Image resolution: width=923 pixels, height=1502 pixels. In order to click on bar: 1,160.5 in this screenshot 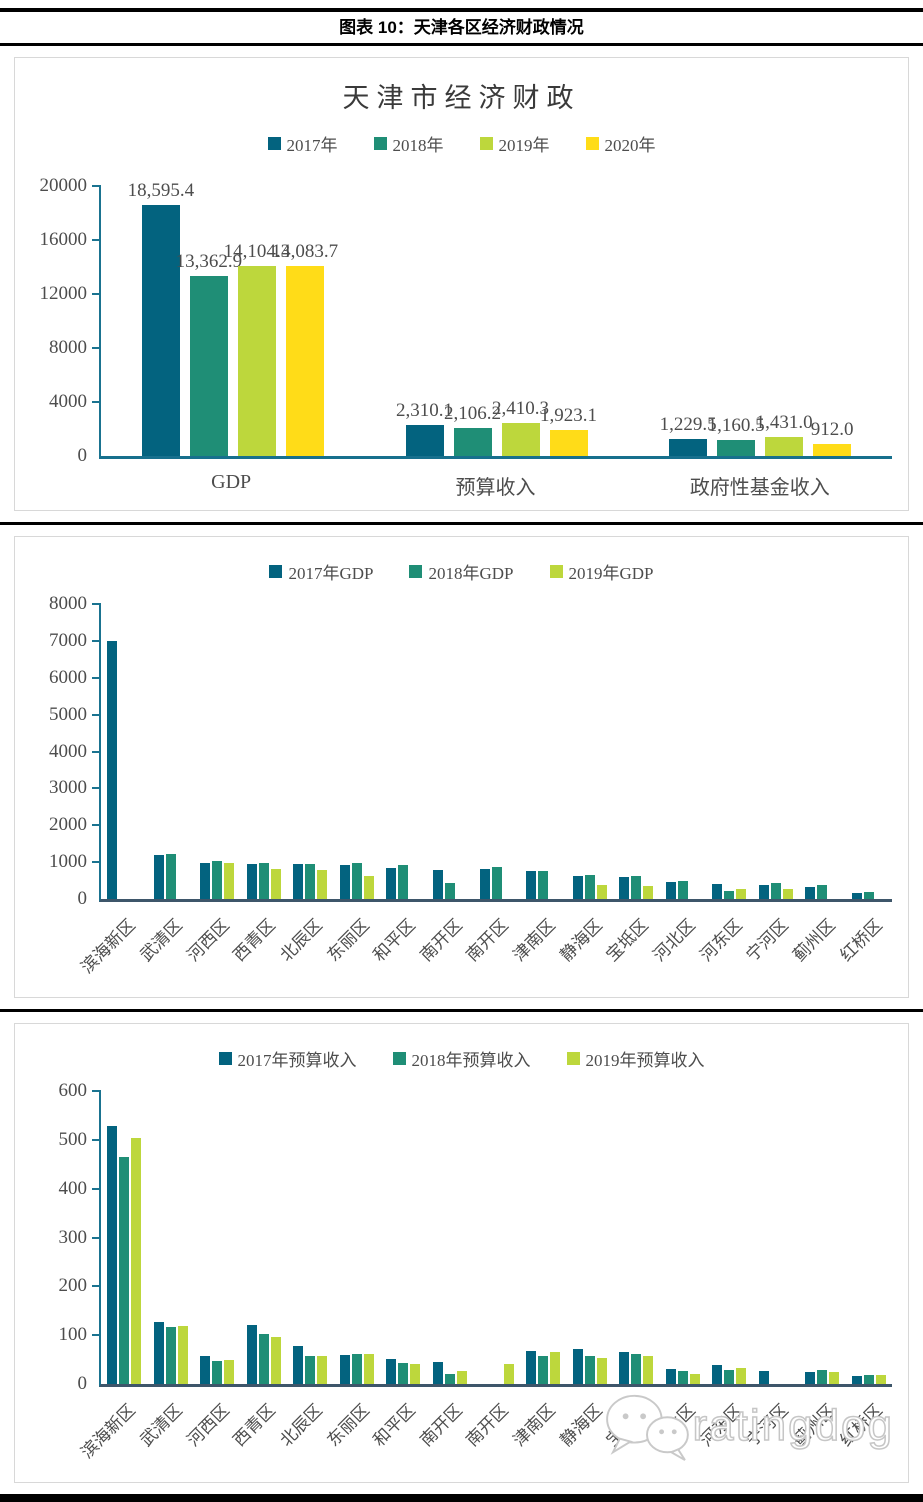, I will do `click(736, 435)`.